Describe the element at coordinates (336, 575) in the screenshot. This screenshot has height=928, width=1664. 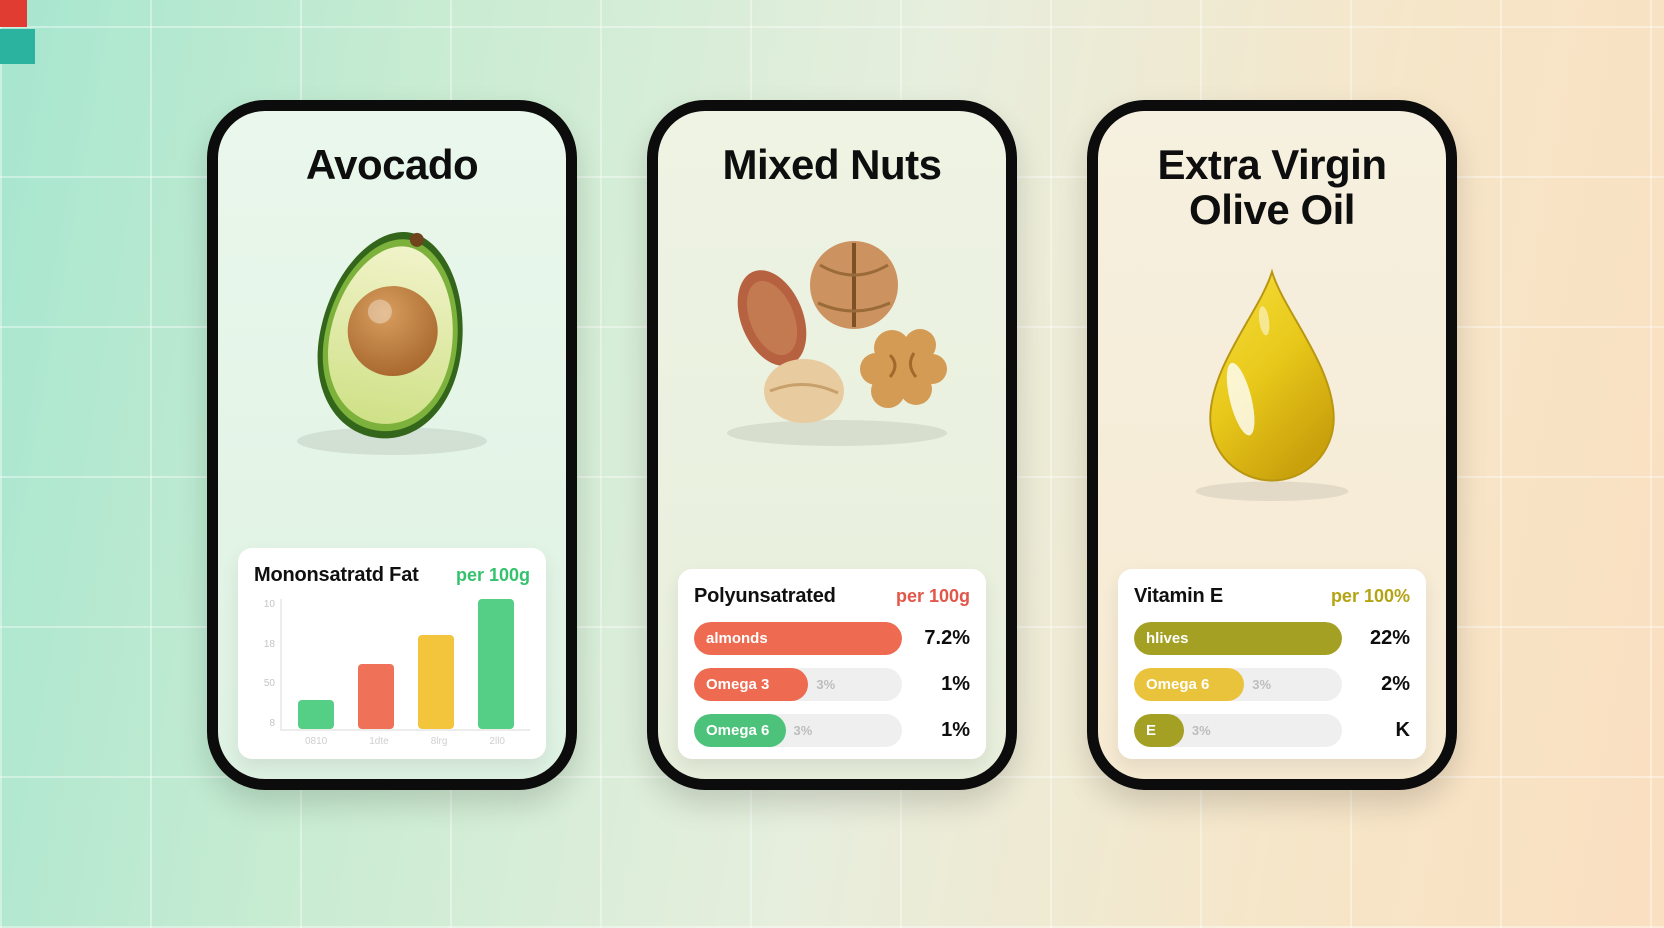
I see `panel-label: Mononsatratd Fat` at that location.